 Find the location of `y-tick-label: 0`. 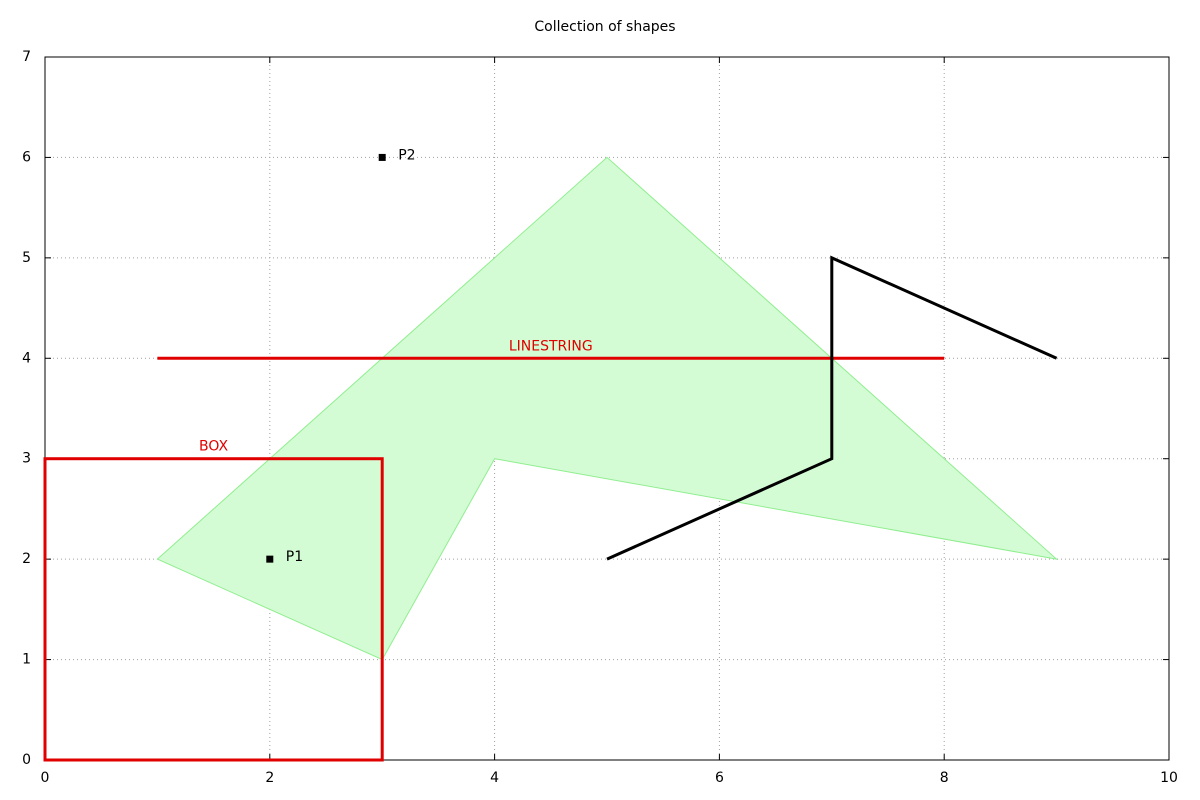

y-tick-label: 0 is located at coordinates (26, 760).